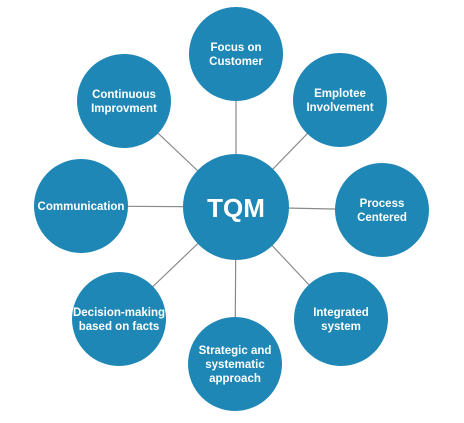 The height and width of the screenshot is (423, 464). I want to click on node-strategic-and-systematic-approach: Strategic and systematic approach, so click(235, 364).